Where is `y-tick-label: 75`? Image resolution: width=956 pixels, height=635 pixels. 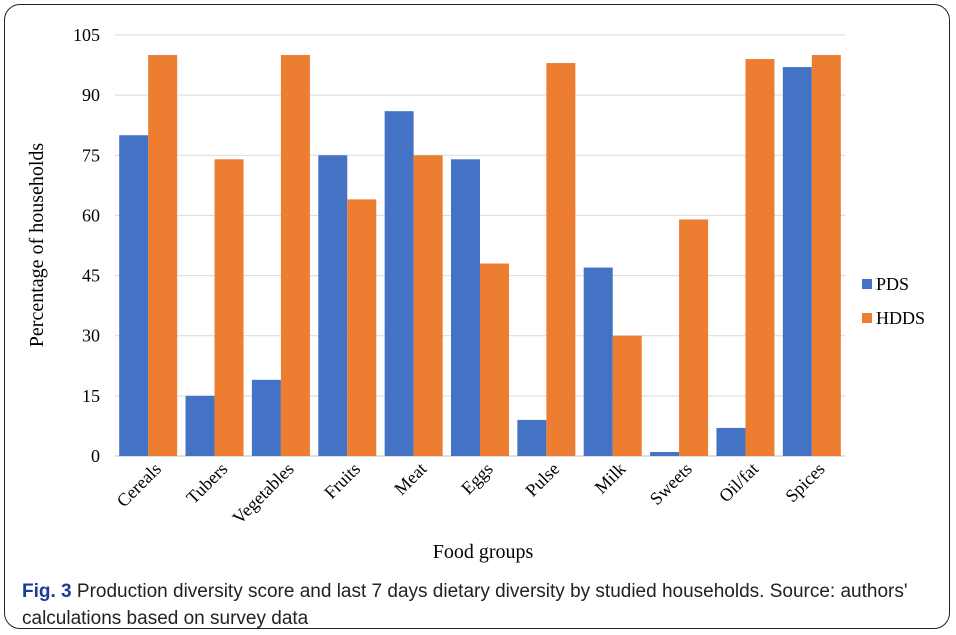
y-tick-label: 75 is located at coordinates (91, 155).